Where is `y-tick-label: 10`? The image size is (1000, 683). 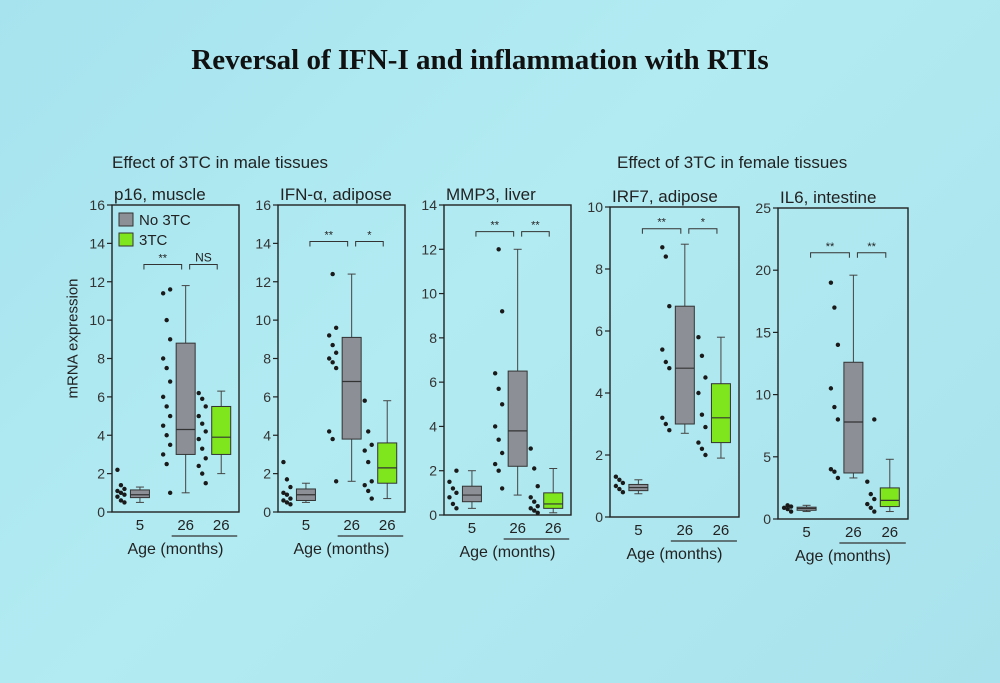
y-tick-label: 10 is located at coordinates (595, 207).